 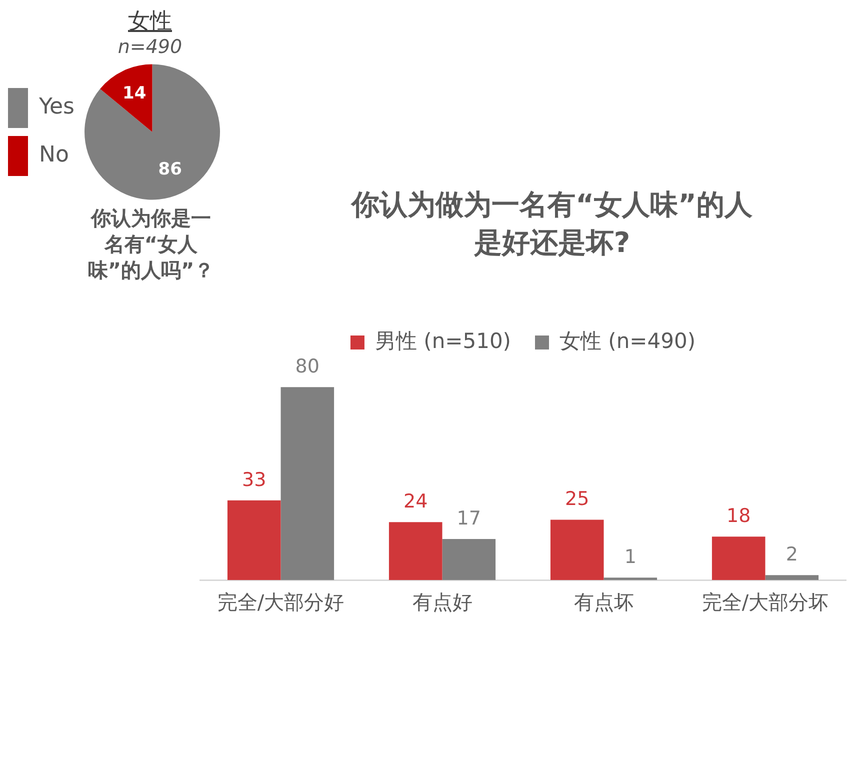 I want to click on data-label: 86, so click(x=170, y=169).